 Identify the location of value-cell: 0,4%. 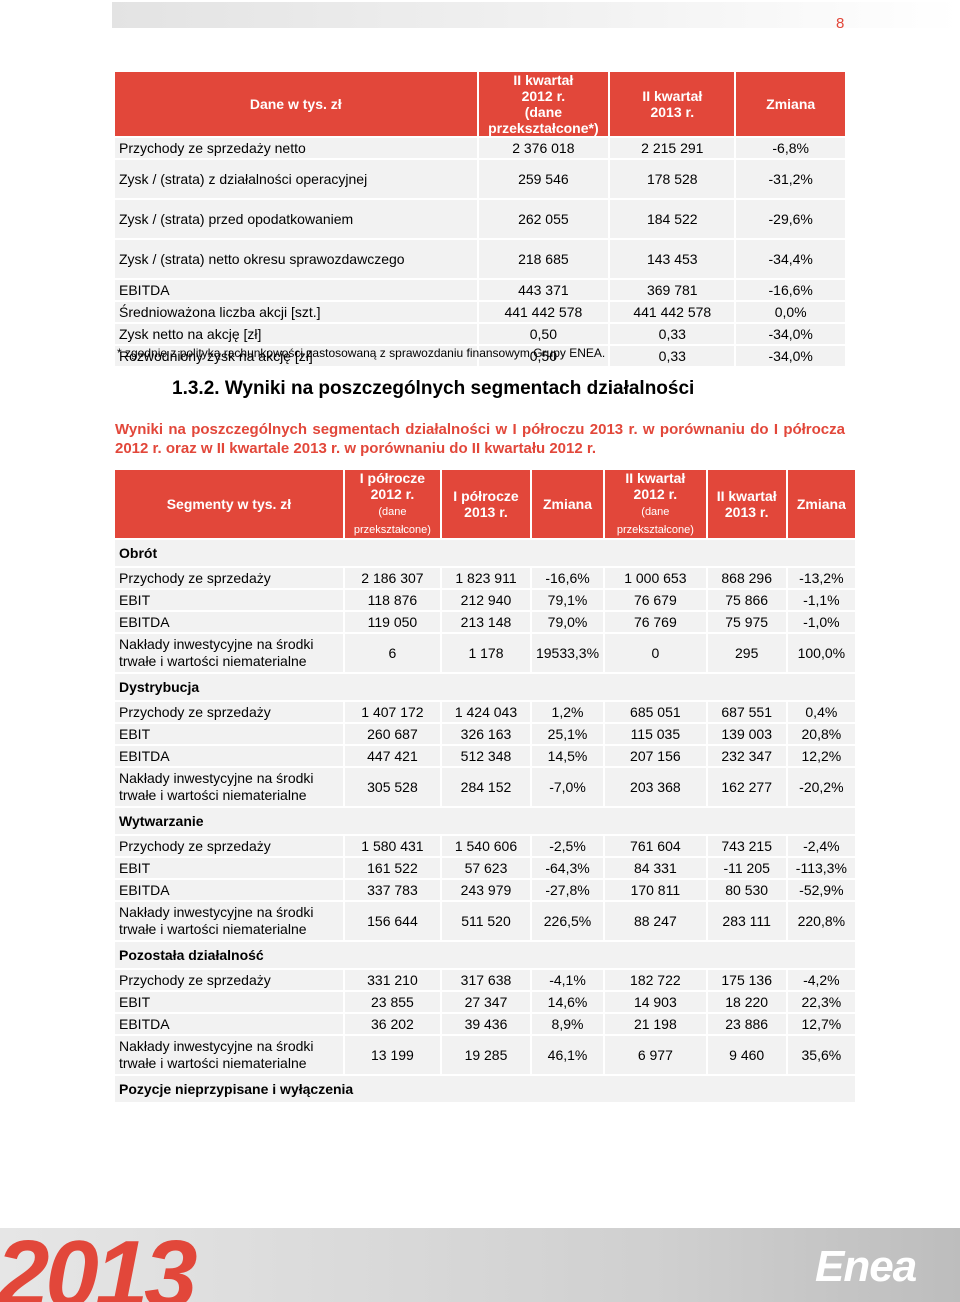
(821, 712).